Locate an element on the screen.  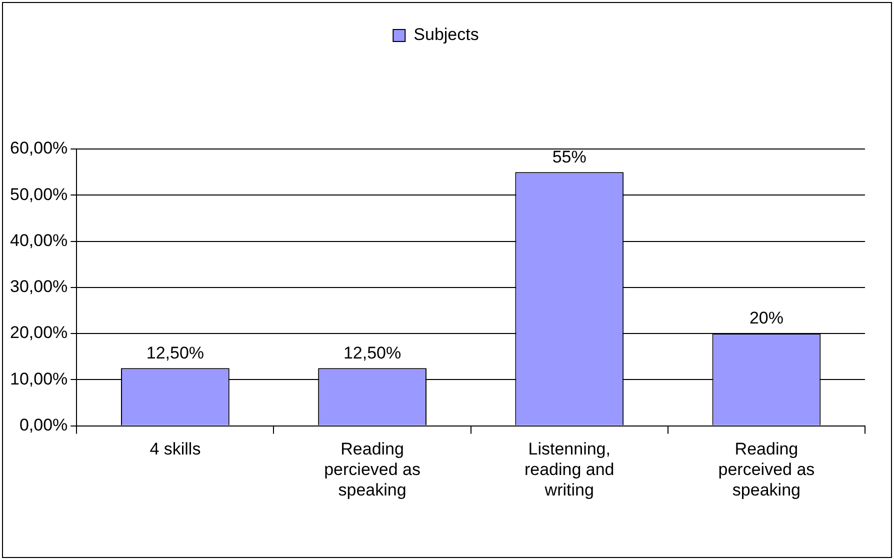
x-tick-label: Reading perceived as speaking is located at coordinates (766, 470).